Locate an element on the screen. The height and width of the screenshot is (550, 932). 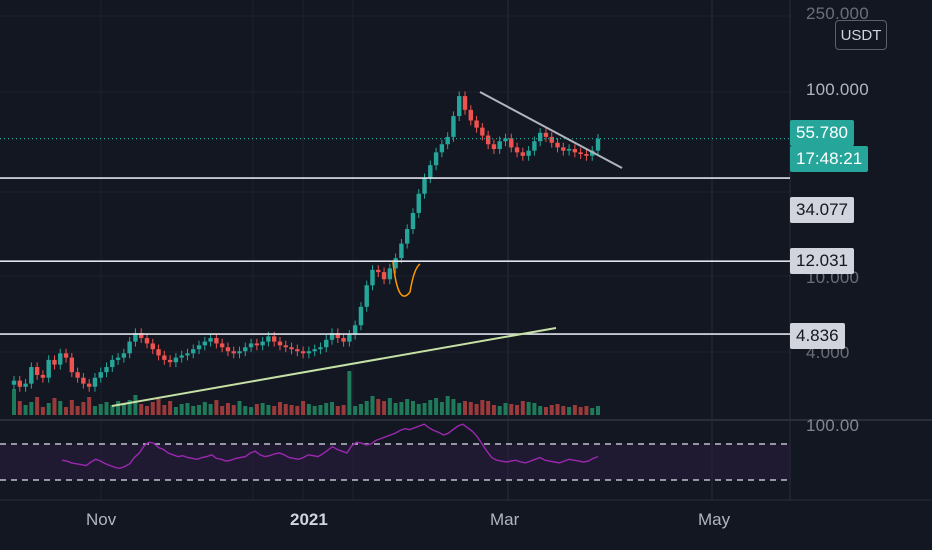
current-price-tag: 55.780 is located at coordinates (822, 133).